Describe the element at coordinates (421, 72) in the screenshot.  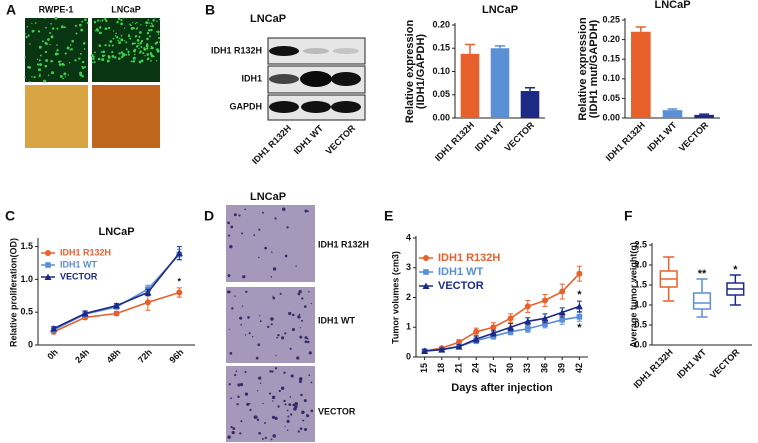
I see `y-axis-label: (IDH1/GAPDH)` at that location.